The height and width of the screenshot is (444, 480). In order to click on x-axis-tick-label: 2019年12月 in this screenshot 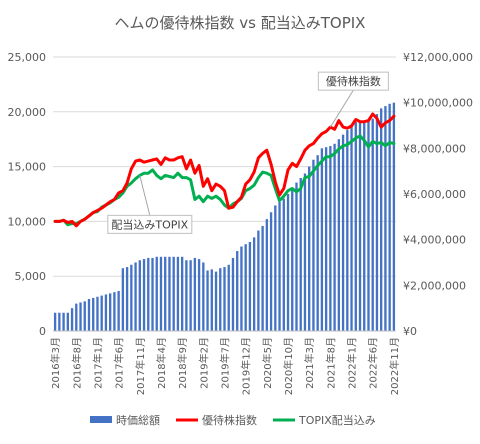, I will do `click(246, 366)`.